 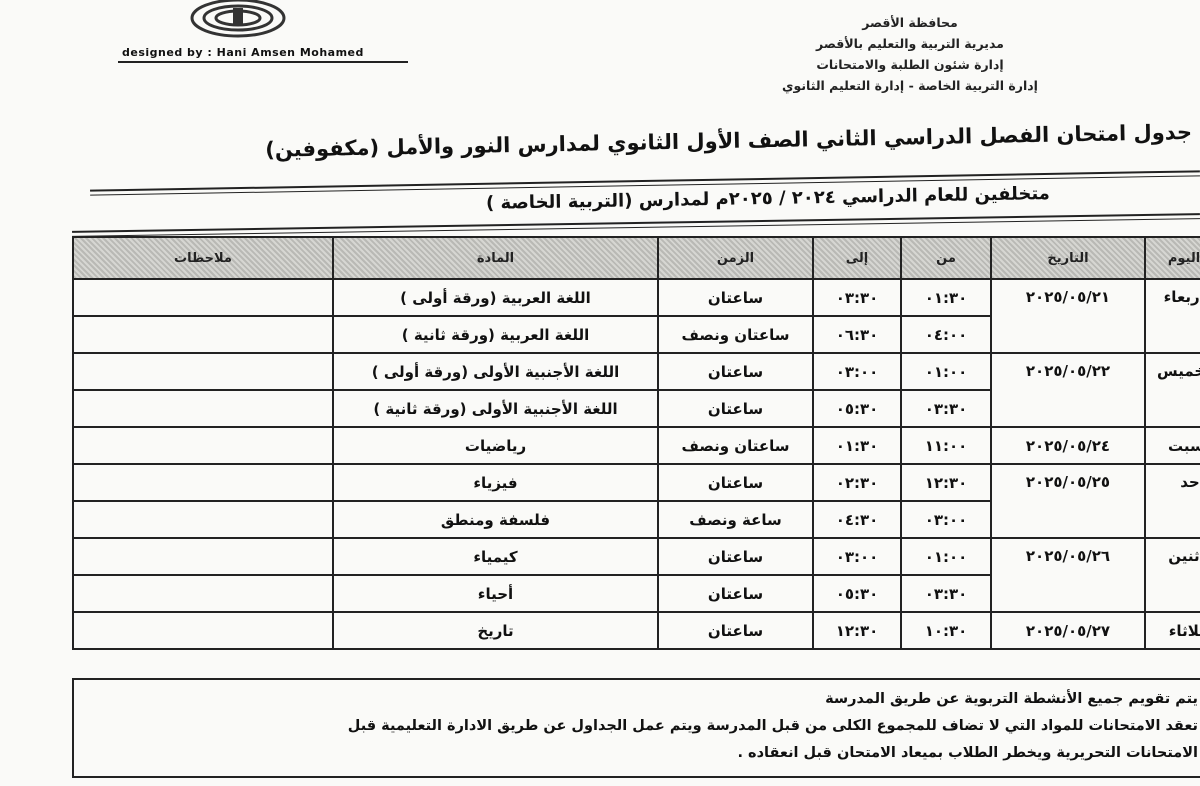 I want to click on from-cell: ٠٣:٠٠, so click(x=946, y=519).